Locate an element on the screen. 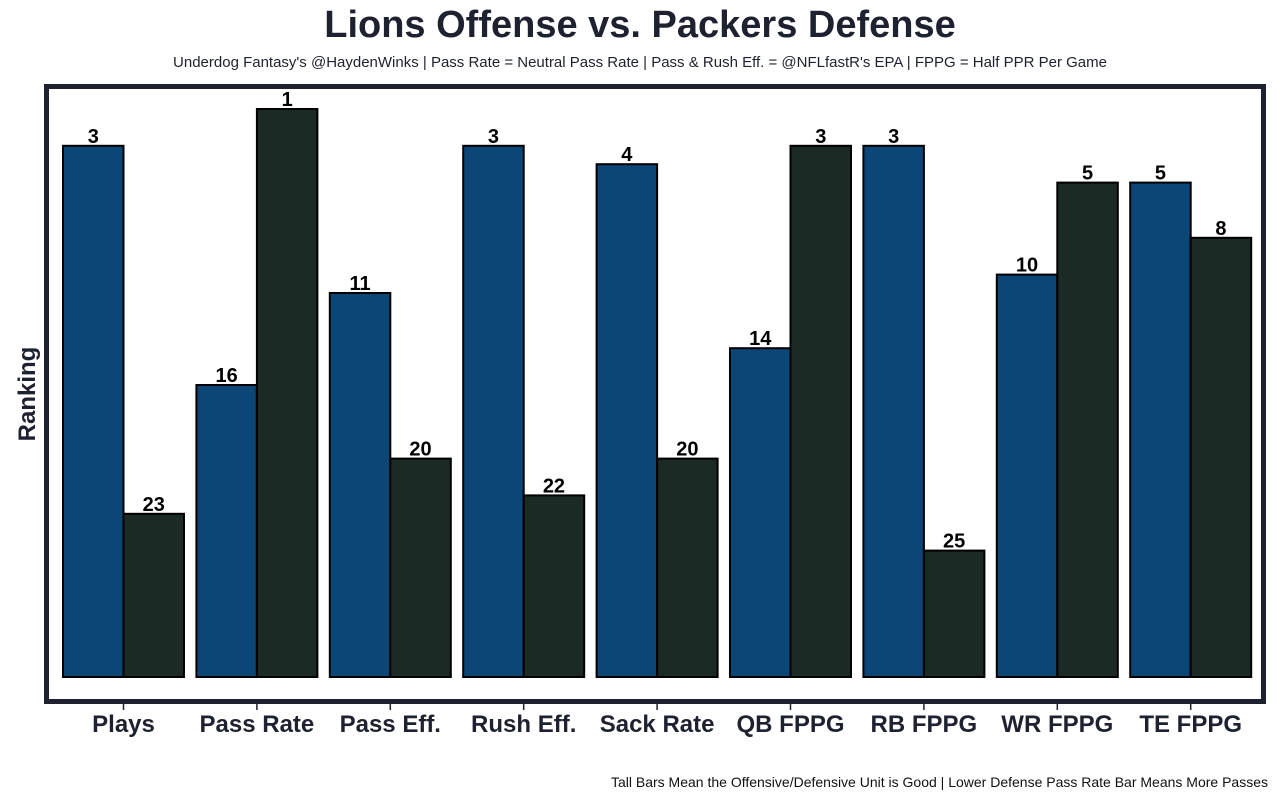 This screenshot has width=1280, height=800. x-tick-label: Pass Rate is located at coordinates (257, 724).